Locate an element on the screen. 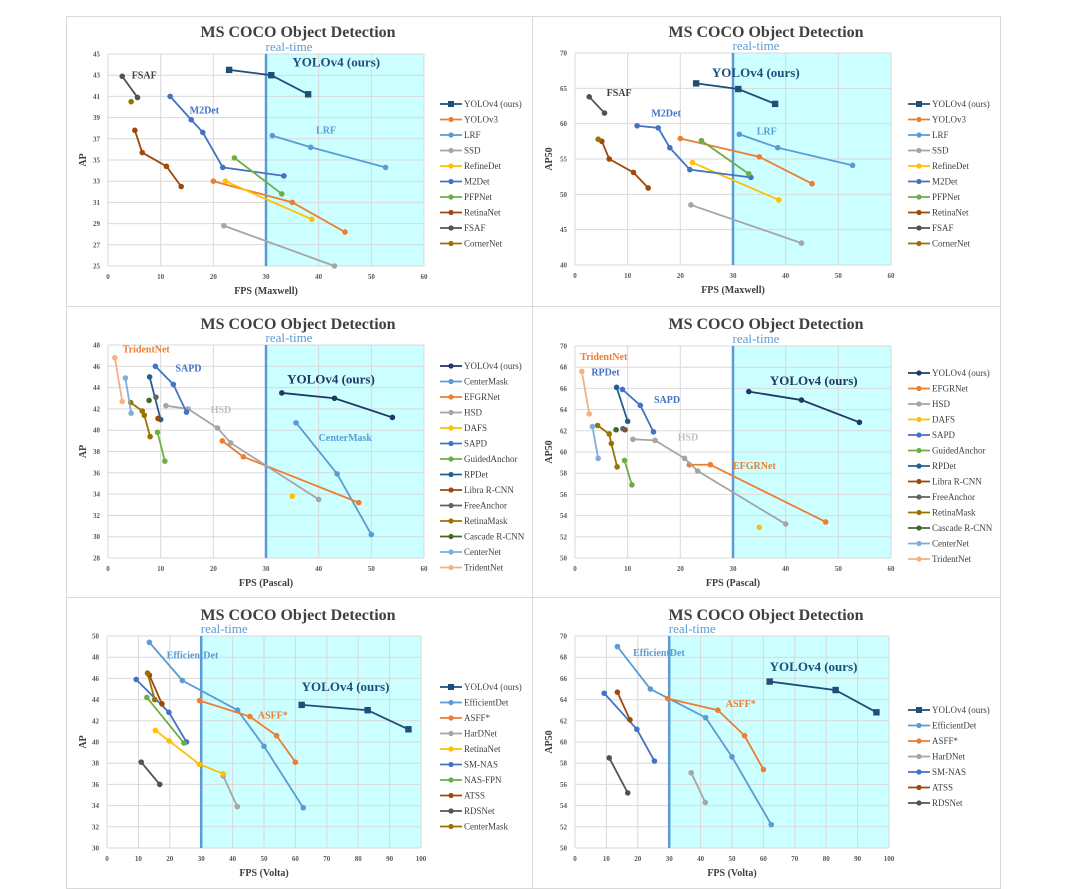 This screenshot has width=1080, height=889. series-efgrnet is located at coordinates (290, 472).